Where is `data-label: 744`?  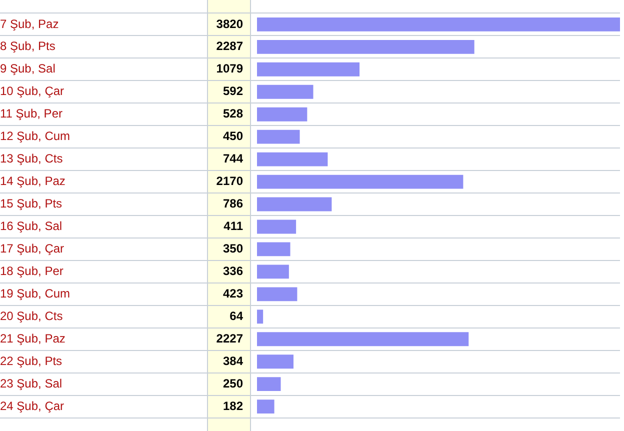 data-label: 744 is located at coordinates (233, 159).